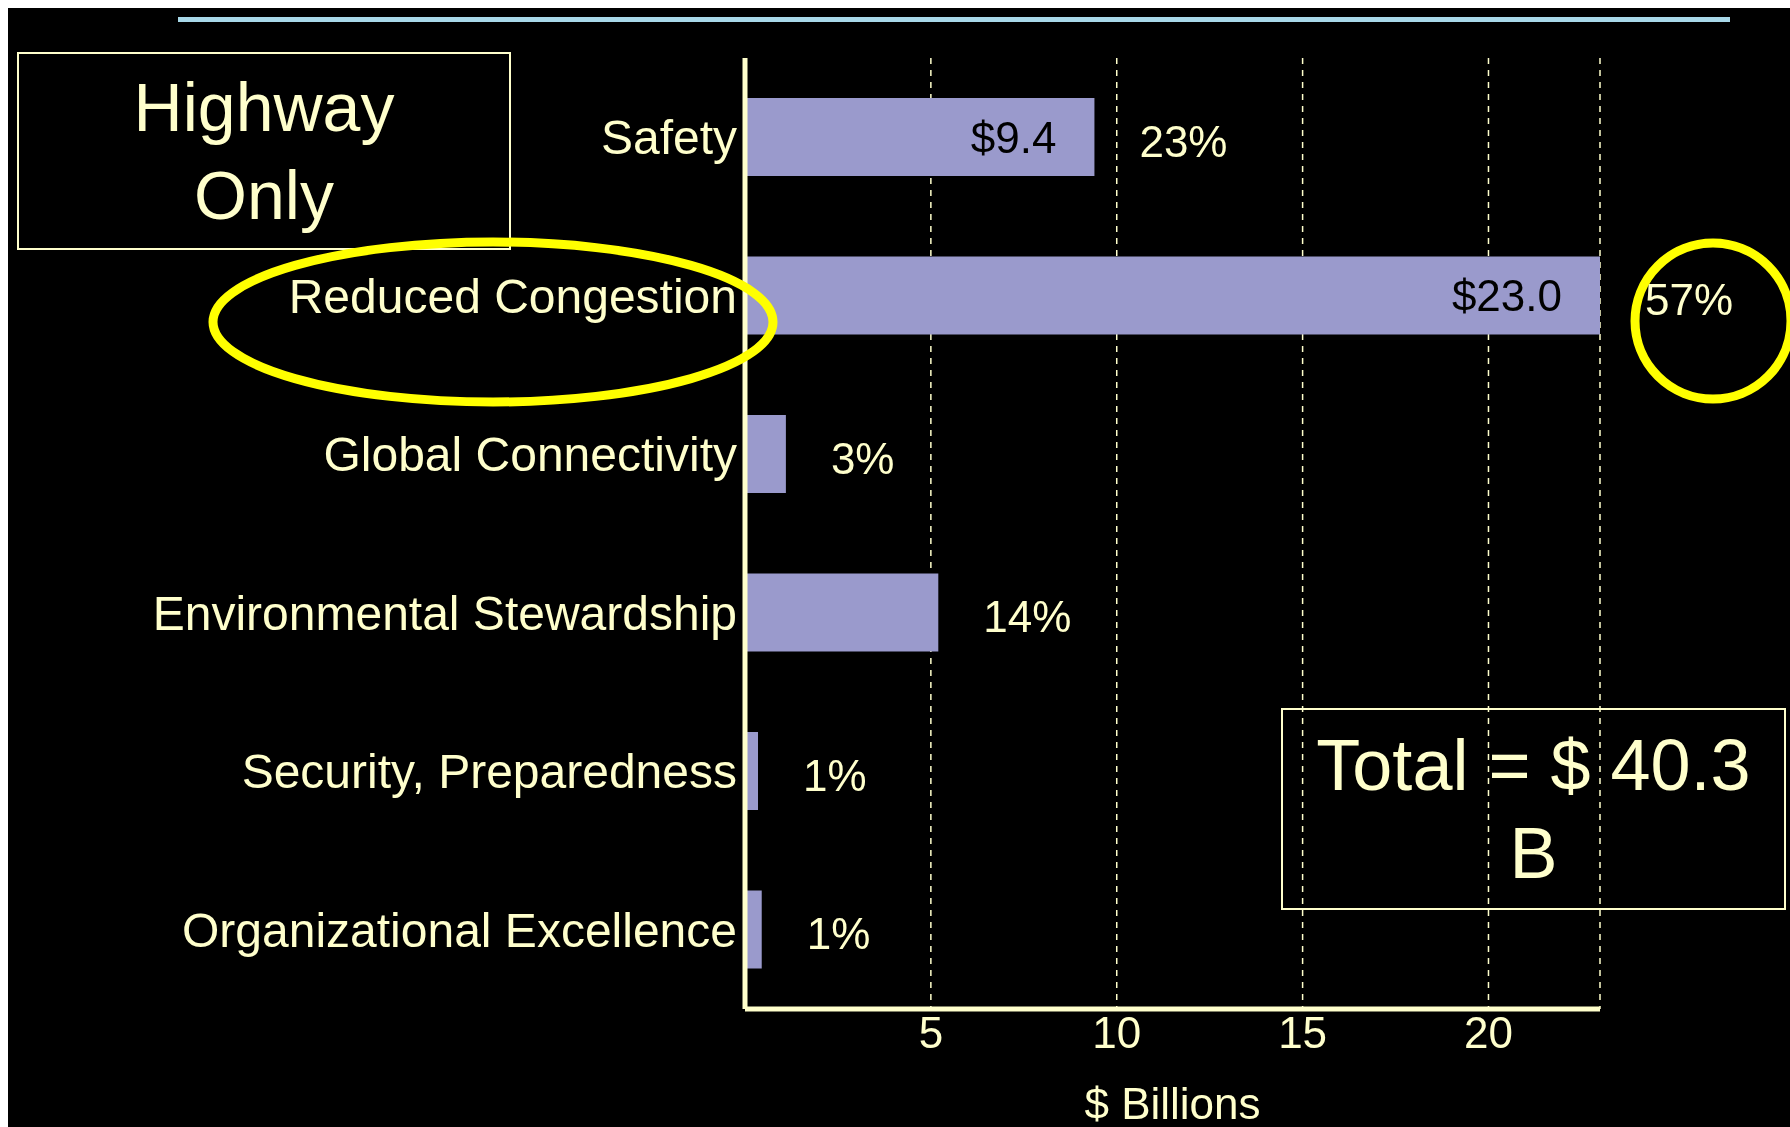 This screenshot has height=1127, width=1790. Describe the element at coordinates (1303, 1033) in the screenshot. I see `x-tick-label: 15` at that location.